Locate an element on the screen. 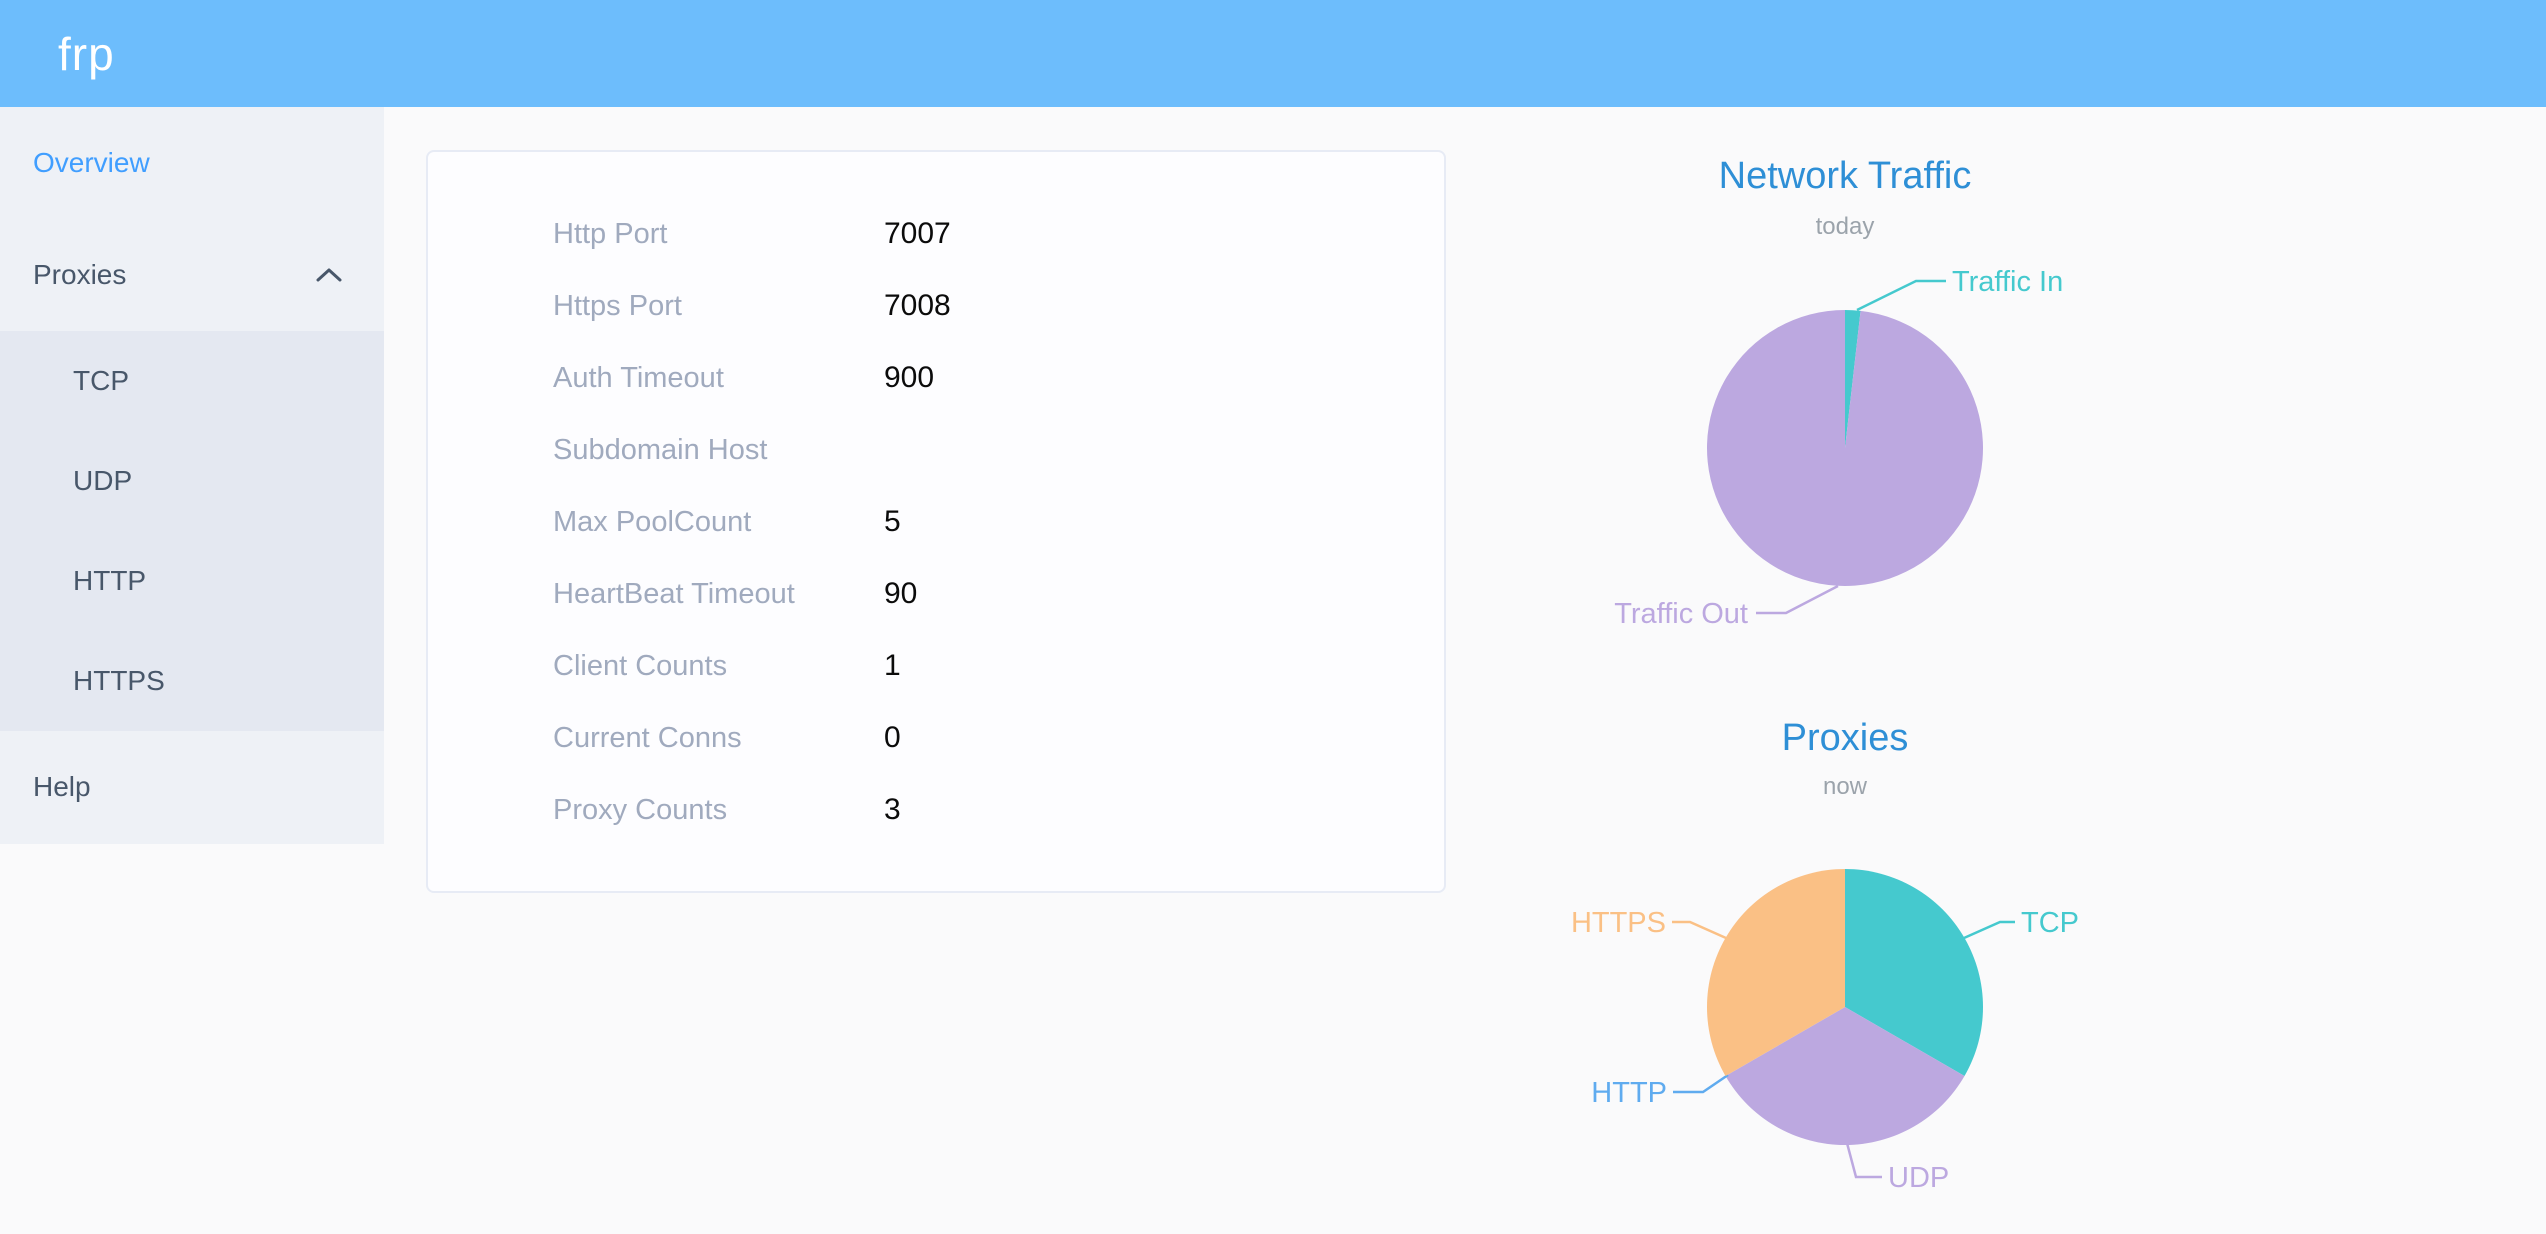  info-value: 1 is located at coordinates (892, 665).